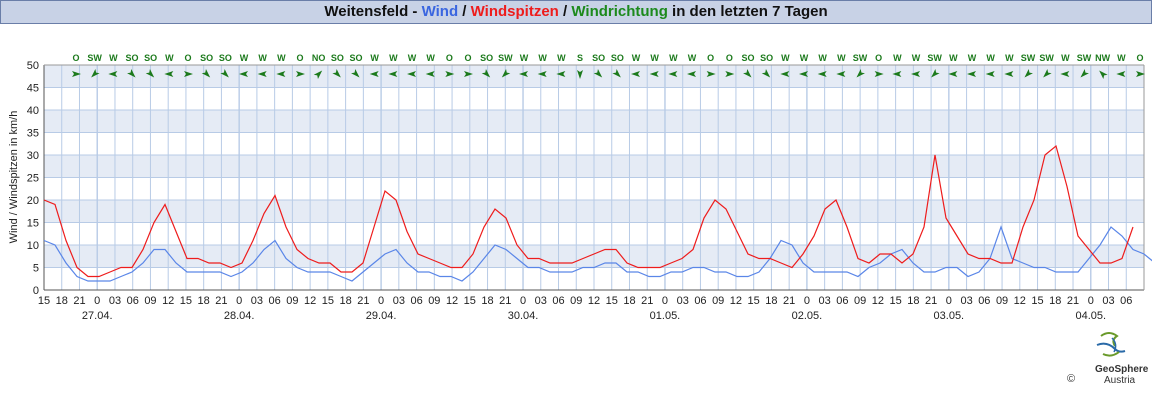 Image resolution: width=1152 pixels, height=400 pixels. I want to click on date-label: 28.04., so click(239, 316).